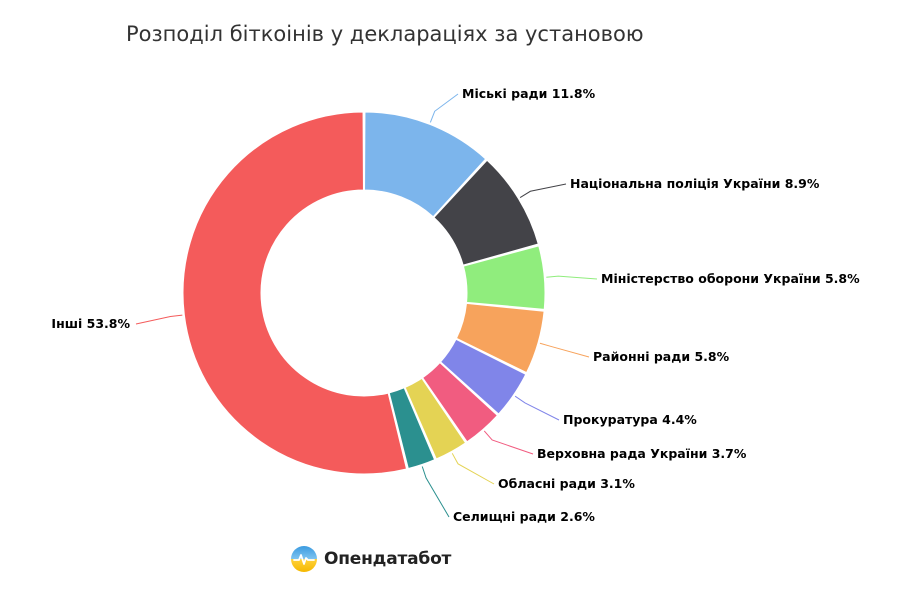 Image resolution: width=911 pixels, height=592 pixels. Describe the element at coordinates (529, 93) in the screenshot. I see `slice-label-1: Міські ради 11.8%` at that location.